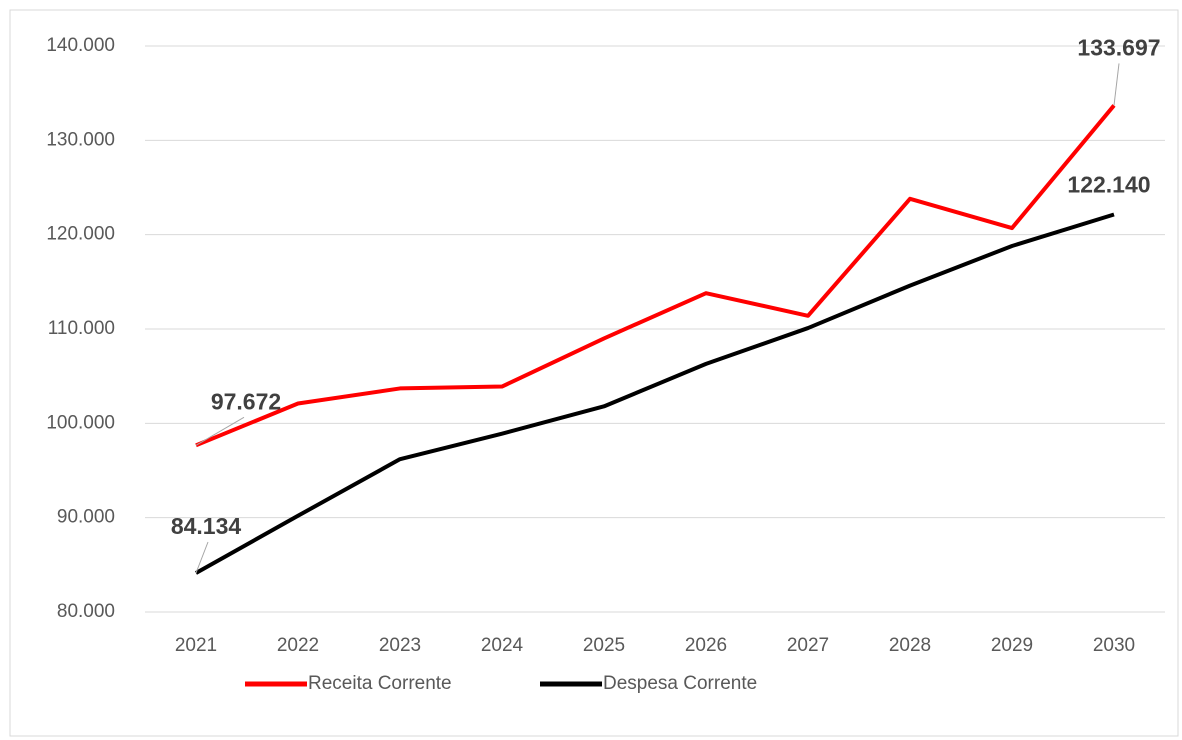 Image resolution: width=1182 pixels, height=740 pixels. Describe the element at coordinates (80, 234) in the screenshot. I see `y-tick-label: 120.000` at that location.